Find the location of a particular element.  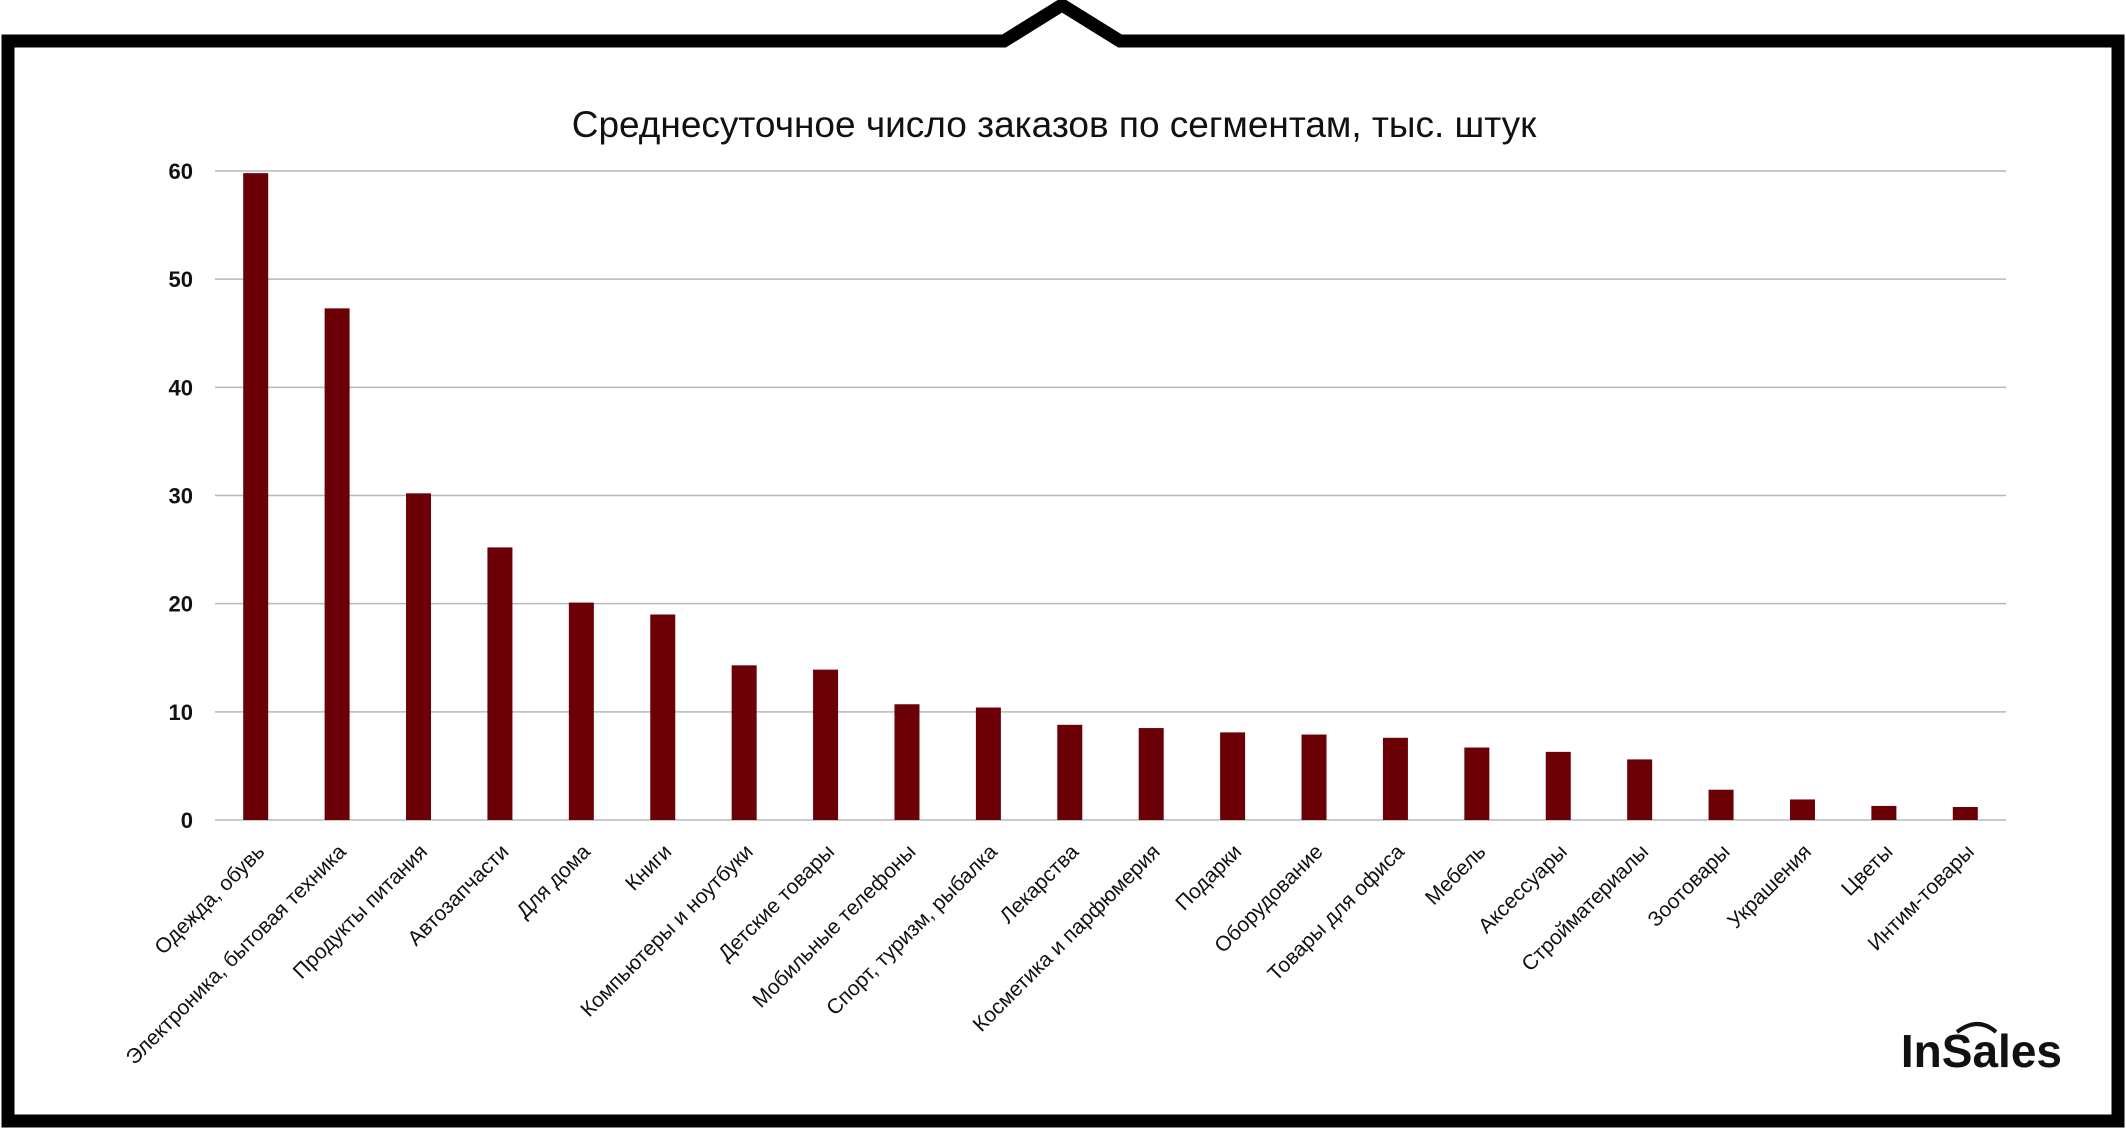

y-axis-ticks: 0 10 20 30 40 50 60 is located at coordinates (181, 496).